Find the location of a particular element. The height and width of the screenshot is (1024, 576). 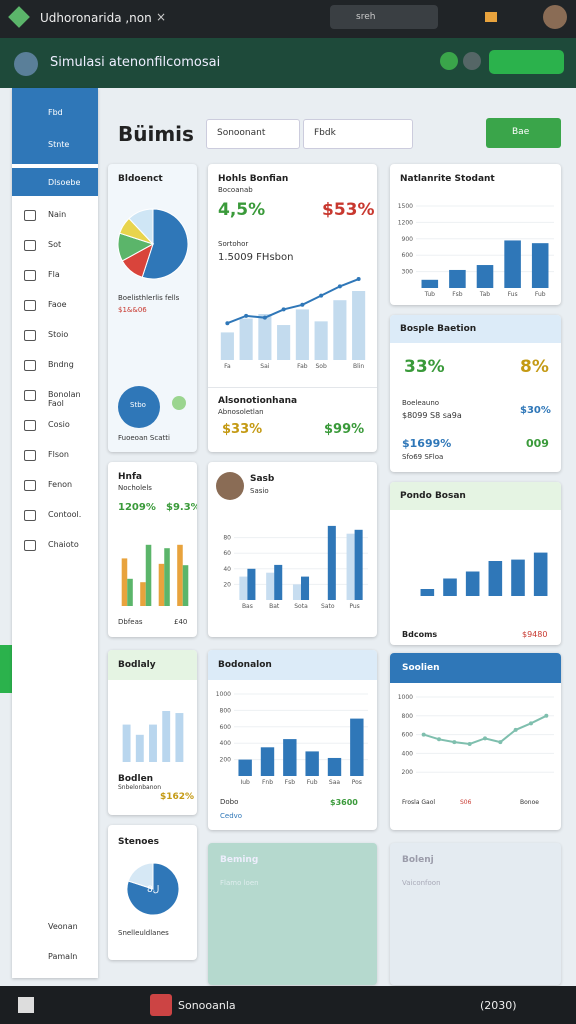

nav-item: Faoe is located at coordinates (57, 304).